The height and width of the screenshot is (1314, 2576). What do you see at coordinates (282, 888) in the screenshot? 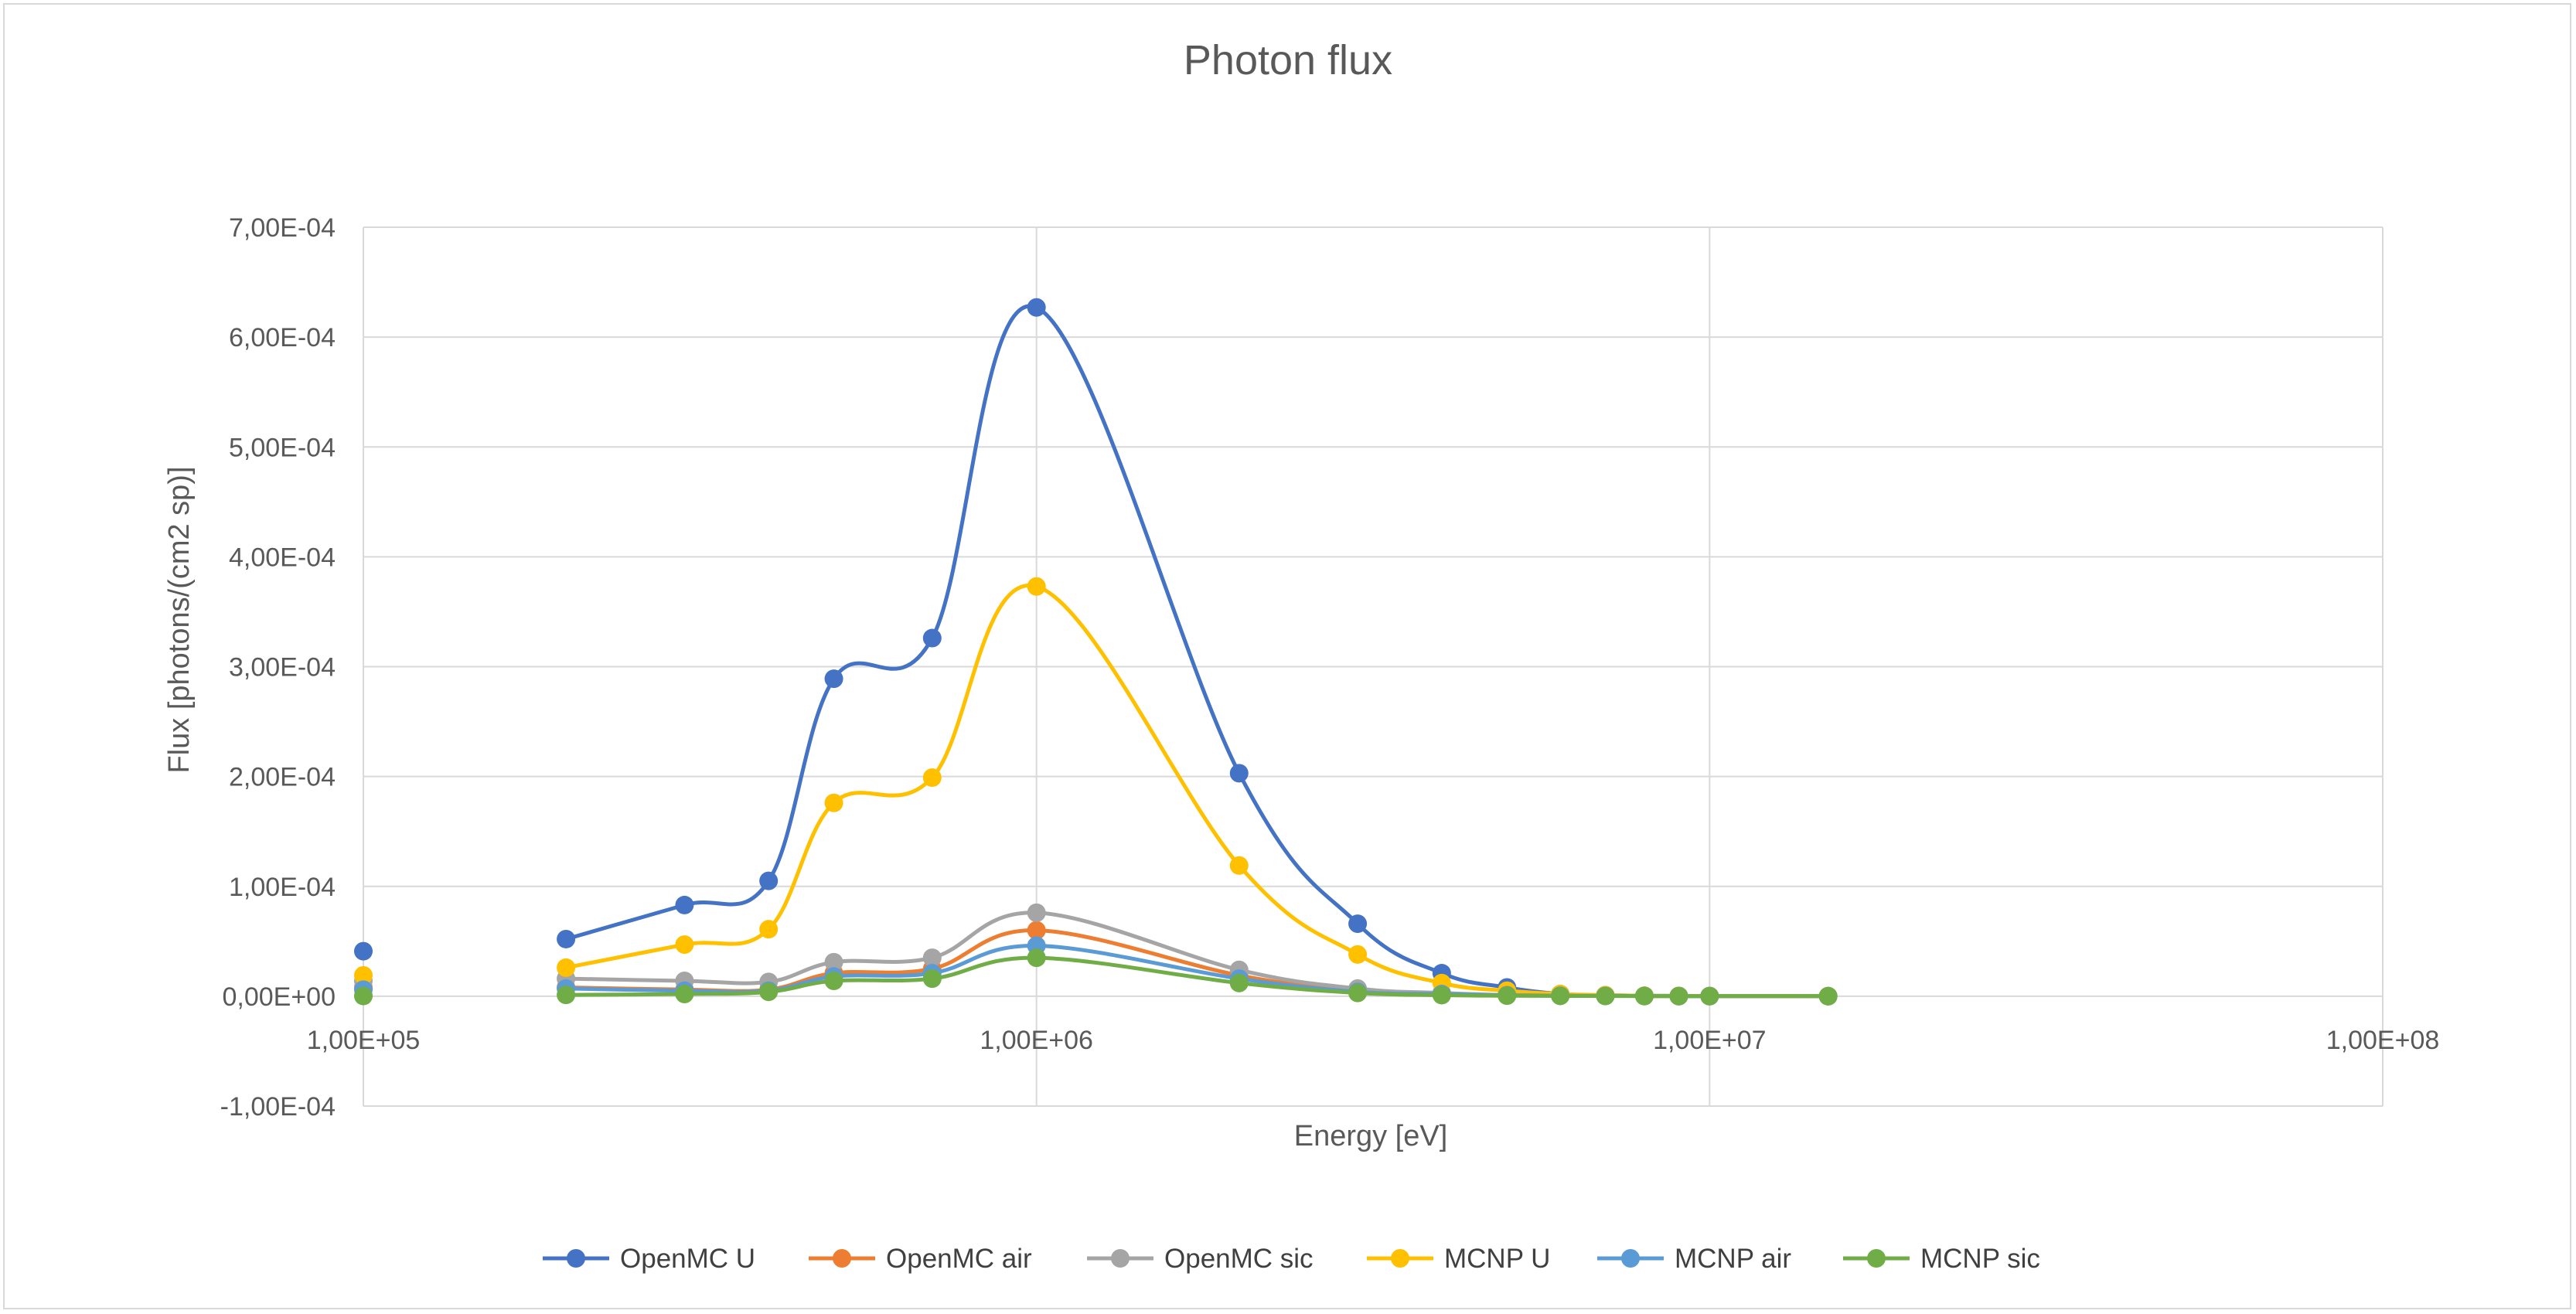
I see `y-tick-label: 1,00E-04` at bounding box center [282, 888].